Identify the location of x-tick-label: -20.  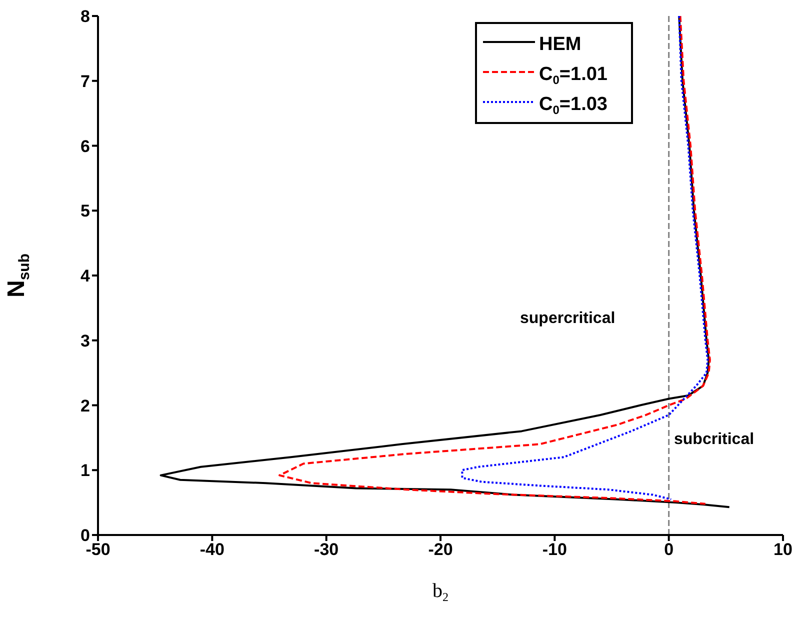
(440, 550).